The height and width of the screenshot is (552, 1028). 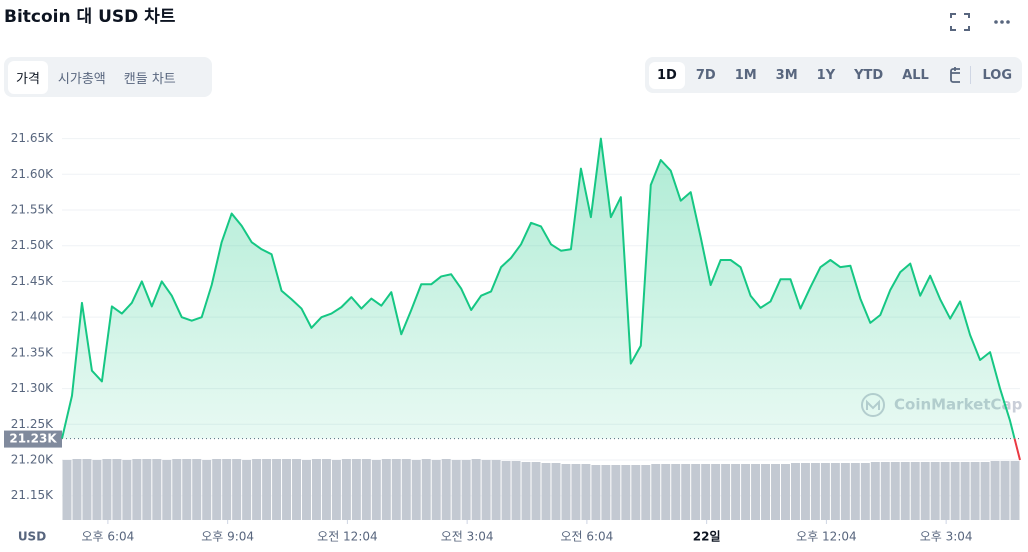 I want to click on x-tick-label: 오후 12:04, so click(x=826, y=537).